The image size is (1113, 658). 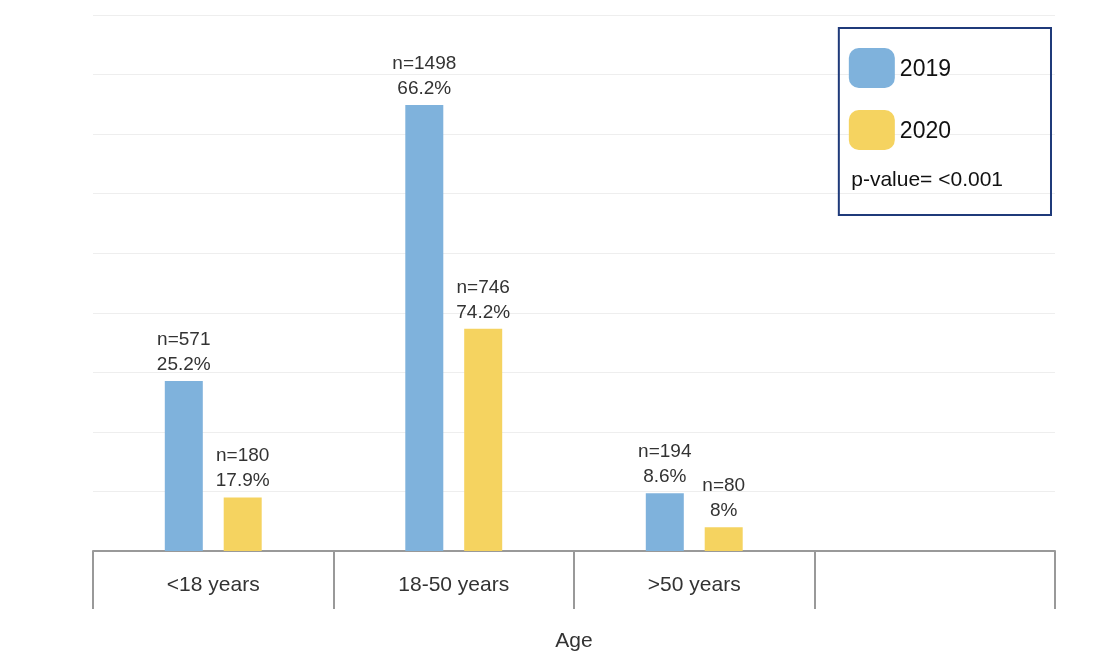 What do you see at coordinates (694, 583) in the screenshot?
I see `x-tick-label: >50 years` at bounding box center [694, 583].